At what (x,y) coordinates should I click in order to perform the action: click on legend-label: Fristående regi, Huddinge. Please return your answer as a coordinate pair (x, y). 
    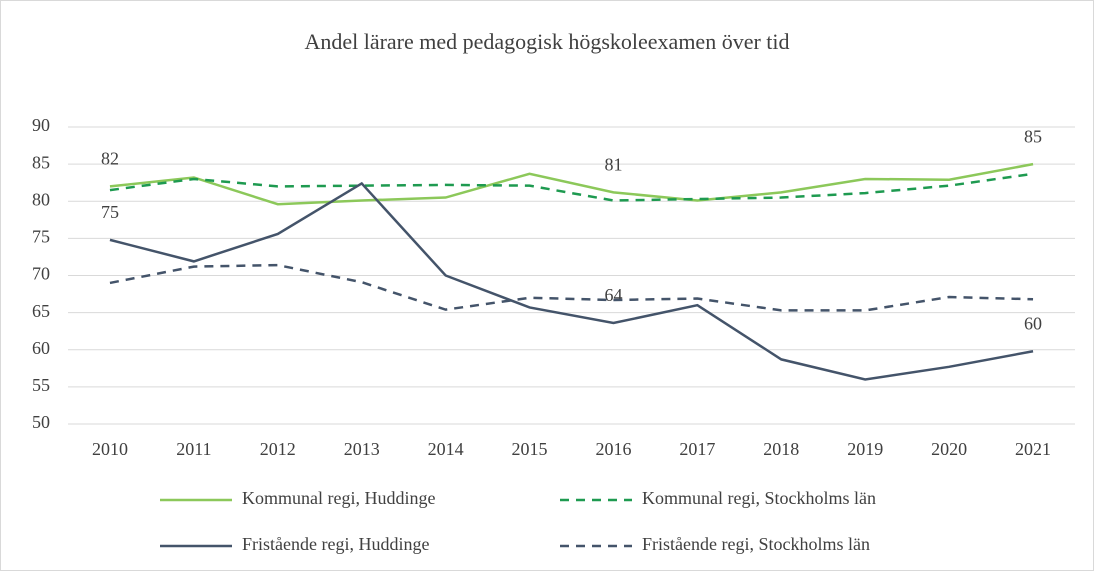
    Looking at the image, I should click on (335, 544).